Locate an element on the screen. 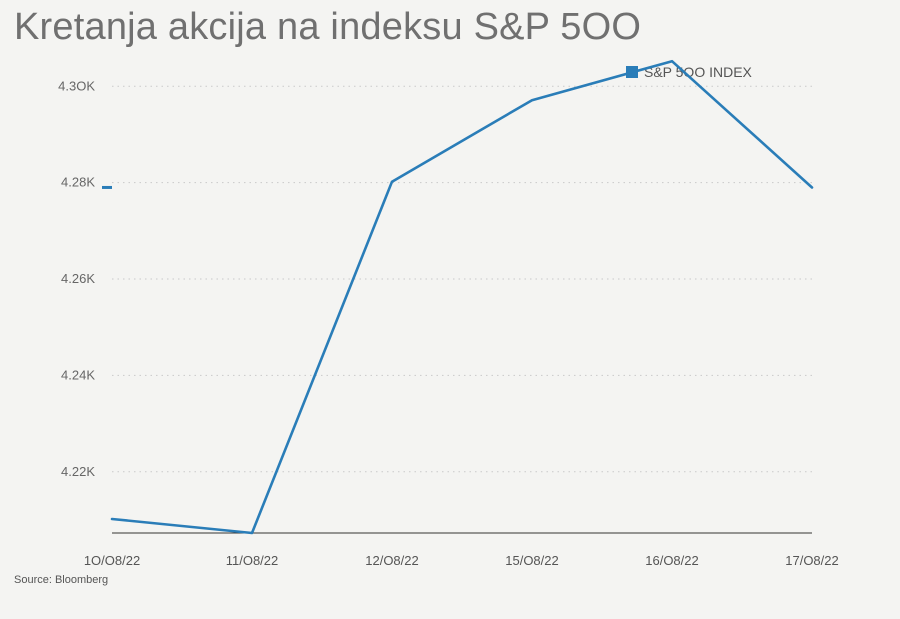  source-note: Source: Bloomberg is located at coordinates (61, 580).